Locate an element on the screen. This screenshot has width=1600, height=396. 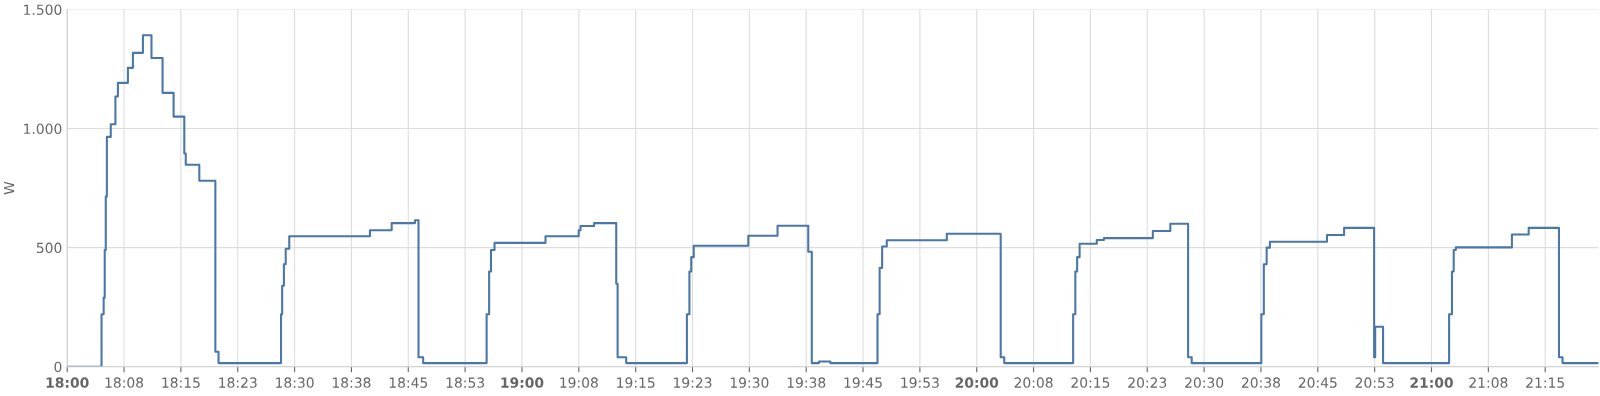
x-tick-label: 20:30 is located at coordinates (1204, 382).